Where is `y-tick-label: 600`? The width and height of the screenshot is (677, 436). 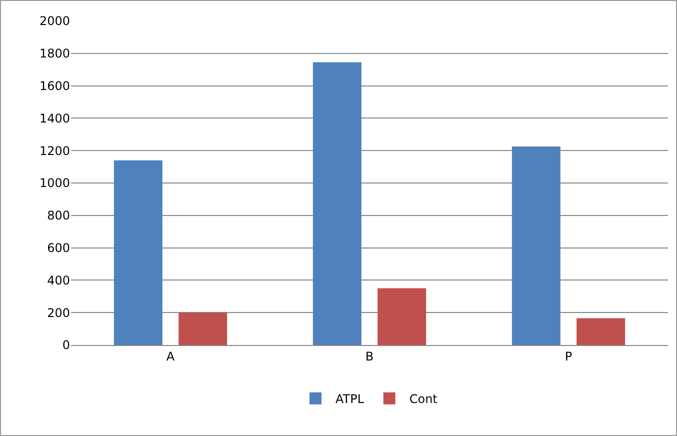
y-tick-label: 600 is located at coordinates (58, 248).